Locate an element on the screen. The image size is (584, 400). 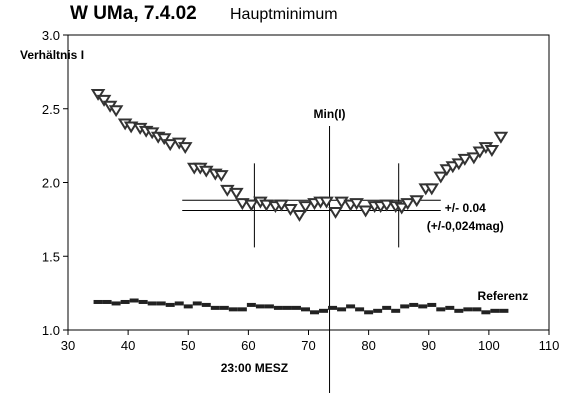
x-tick-label: 30 is located at coordinates (68, 345).